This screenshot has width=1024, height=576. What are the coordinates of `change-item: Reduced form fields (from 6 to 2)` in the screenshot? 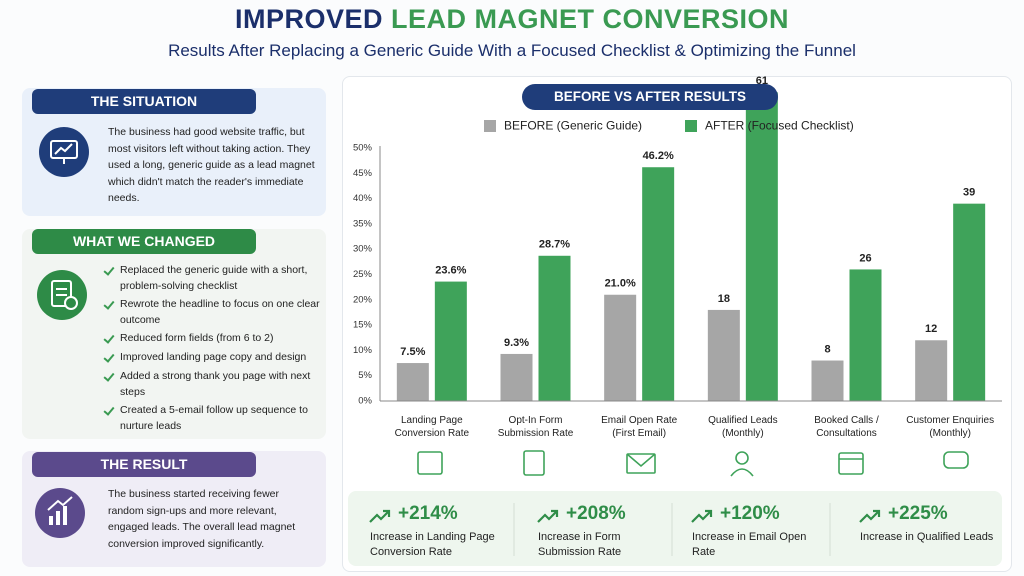 It's located at (214, 339).